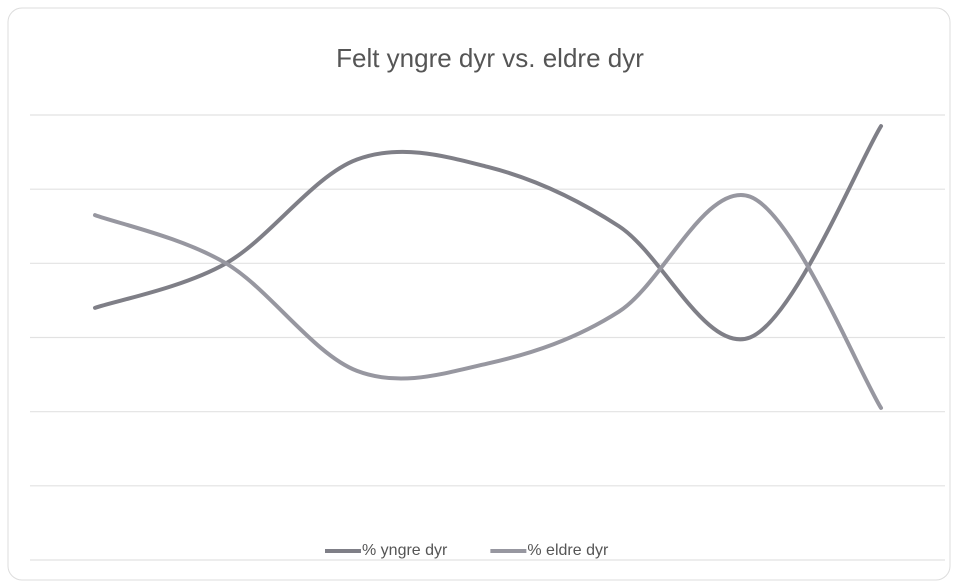 The width and height of the screenshot is (958, 588). What do you see at coordinates (405, 550) in the screenshot?
I see `legend-label: % yngre dyr` at bounding box center [405, 550].